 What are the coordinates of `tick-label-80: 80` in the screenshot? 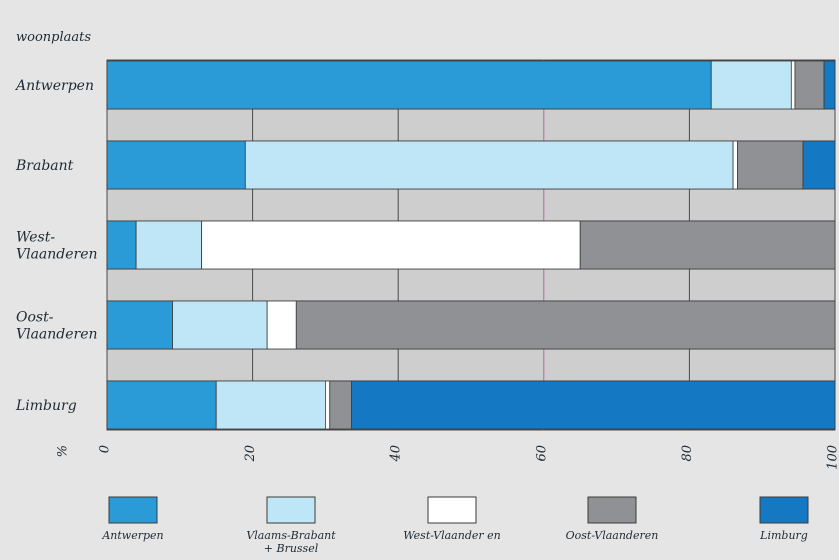 It's located at (687, 453).